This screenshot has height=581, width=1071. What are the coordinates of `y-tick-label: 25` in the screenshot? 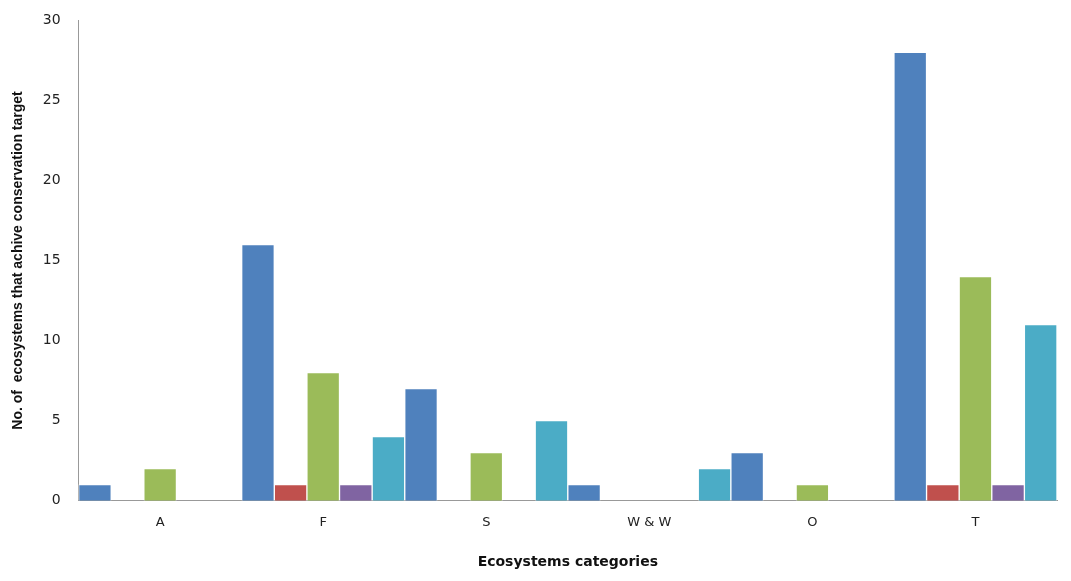 It's located at (51, 99).